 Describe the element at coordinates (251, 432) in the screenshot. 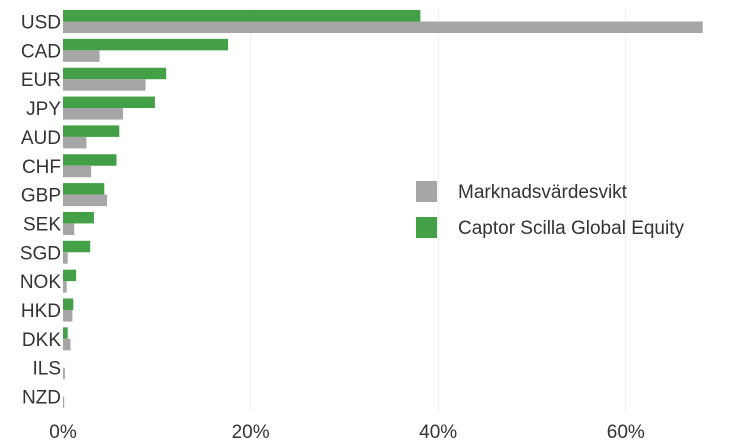

I see `x-tick-label-20: 20%` at that location.